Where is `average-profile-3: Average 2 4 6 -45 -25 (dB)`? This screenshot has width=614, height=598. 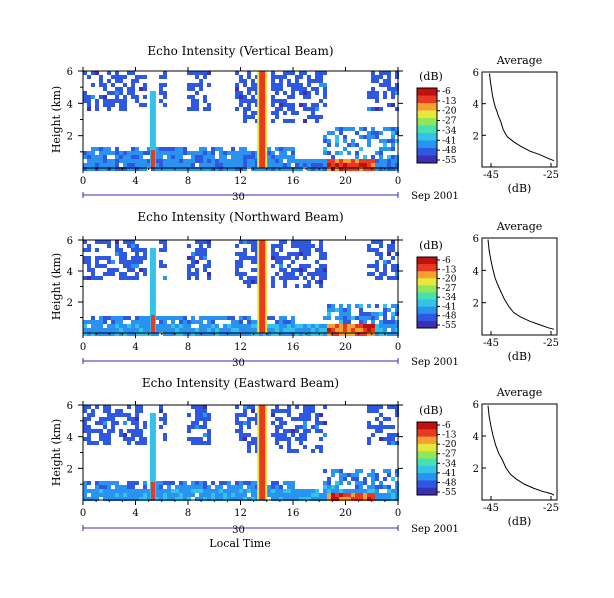
average-profile-3: Average 2 4 6 -45 -25 (dB) is located at coordinates (516, 457).